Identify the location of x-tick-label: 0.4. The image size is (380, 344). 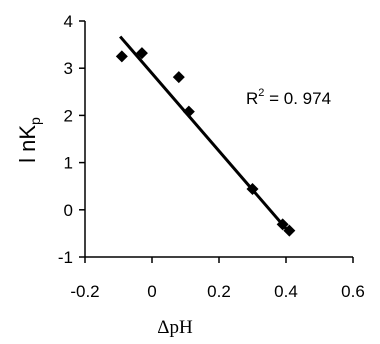
(286, 291).